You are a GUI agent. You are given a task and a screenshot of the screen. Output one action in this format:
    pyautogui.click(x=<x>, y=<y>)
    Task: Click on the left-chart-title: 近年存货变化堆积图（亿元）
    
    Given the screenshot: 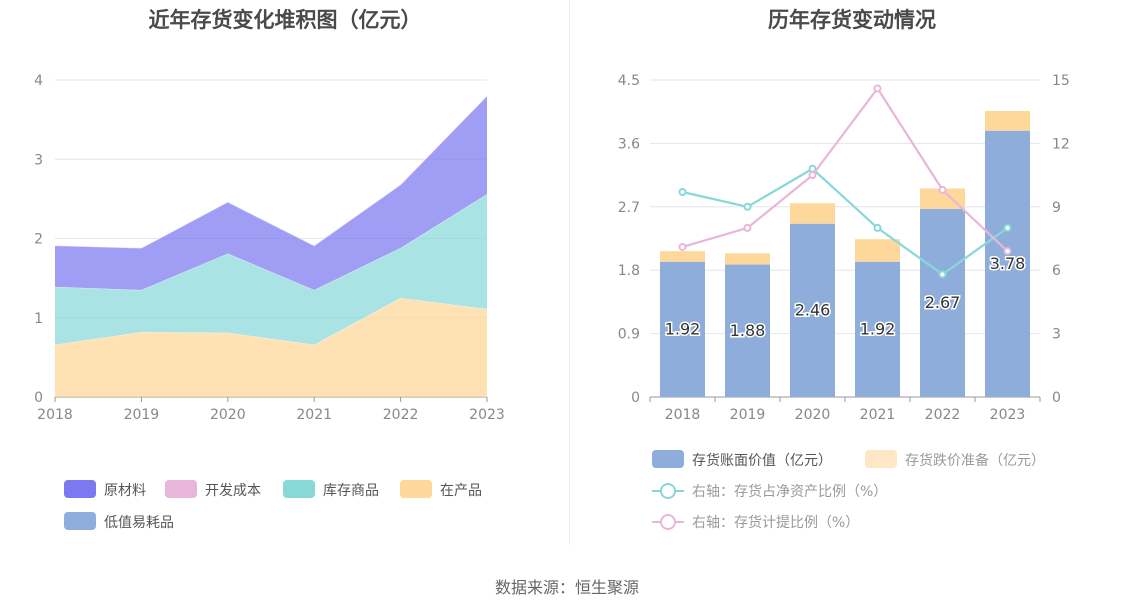 What is the action you would take?
    pyautogui.click(x=285, y=20)
    